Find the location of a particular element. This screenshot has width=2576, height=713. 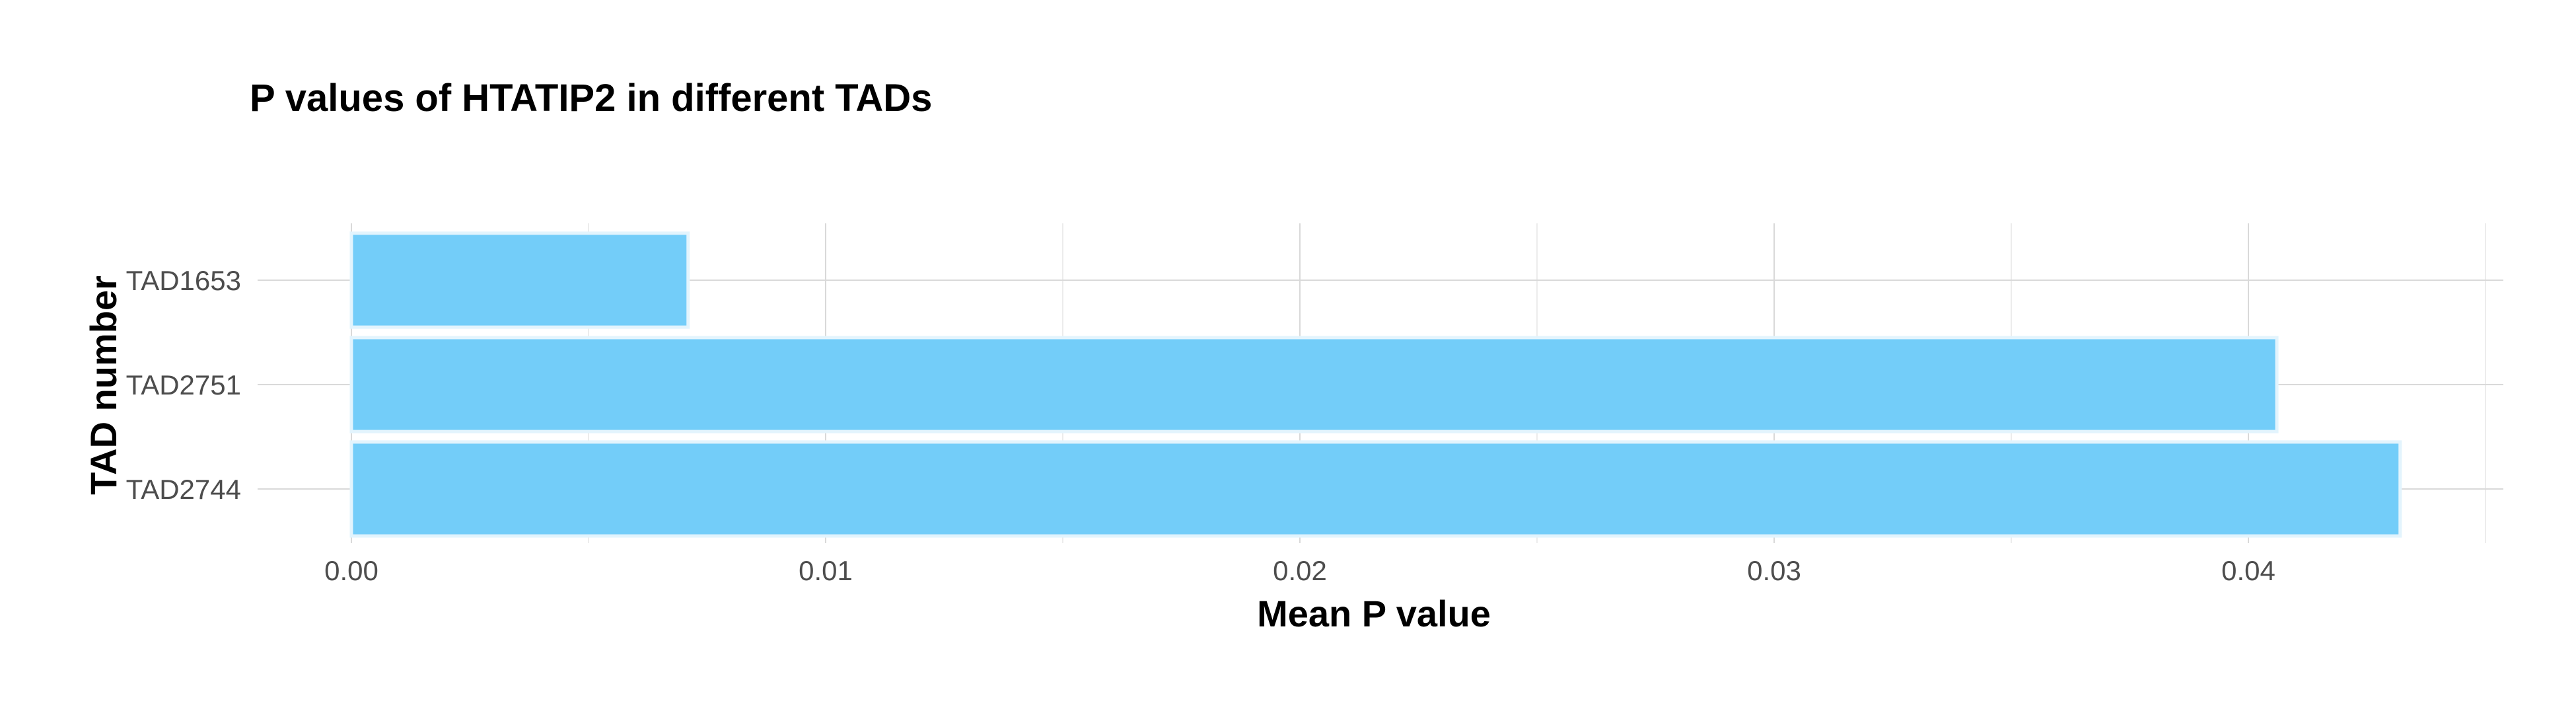

x-tick-labels: 0.00 0.01 0.02 0.03 0.04 is located at coordinates (1299, 570).